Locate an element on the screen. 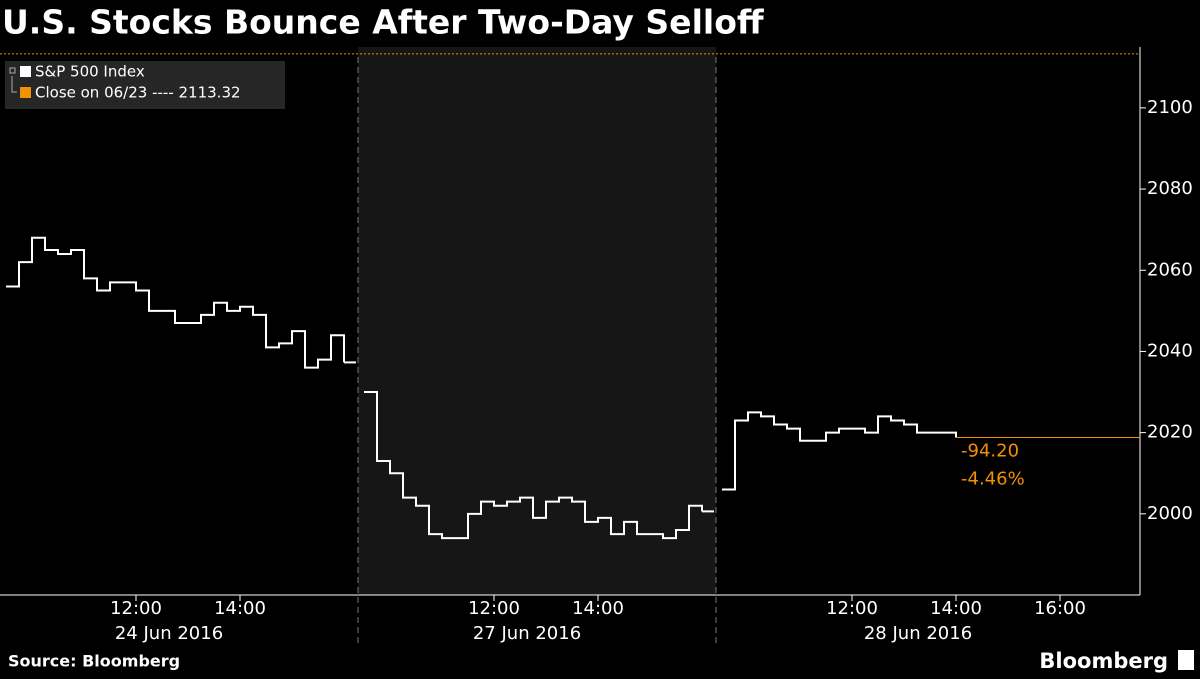 This screenshot has width=1200, height=679. brand-icon is located at coordinates (1186, 660).